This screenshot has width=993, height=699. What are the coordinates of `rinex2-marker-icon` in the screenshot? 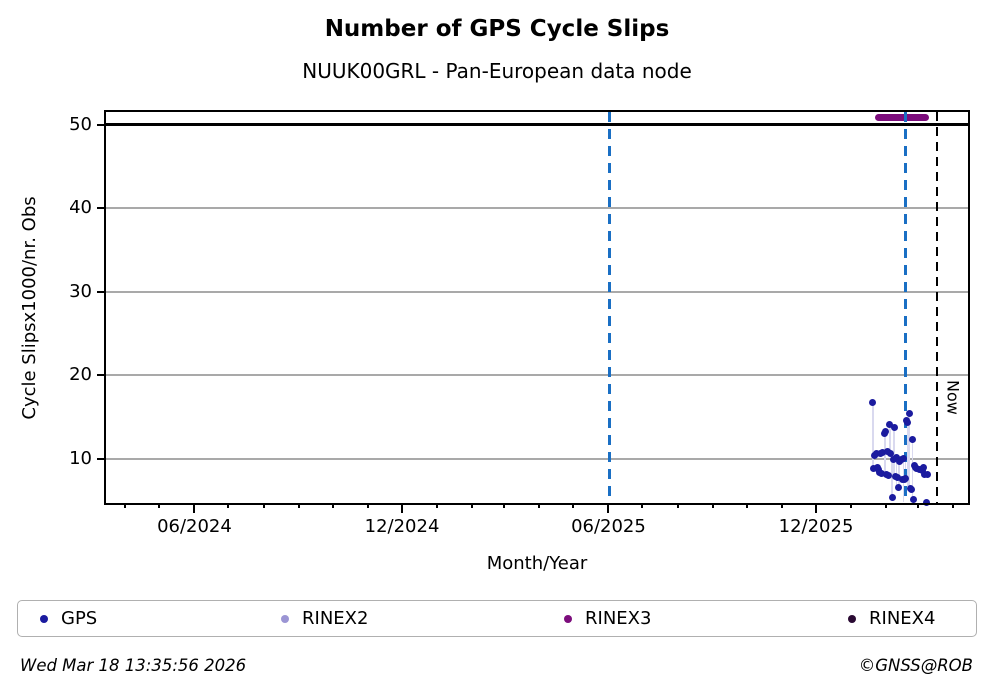 It's located at (285, 619).